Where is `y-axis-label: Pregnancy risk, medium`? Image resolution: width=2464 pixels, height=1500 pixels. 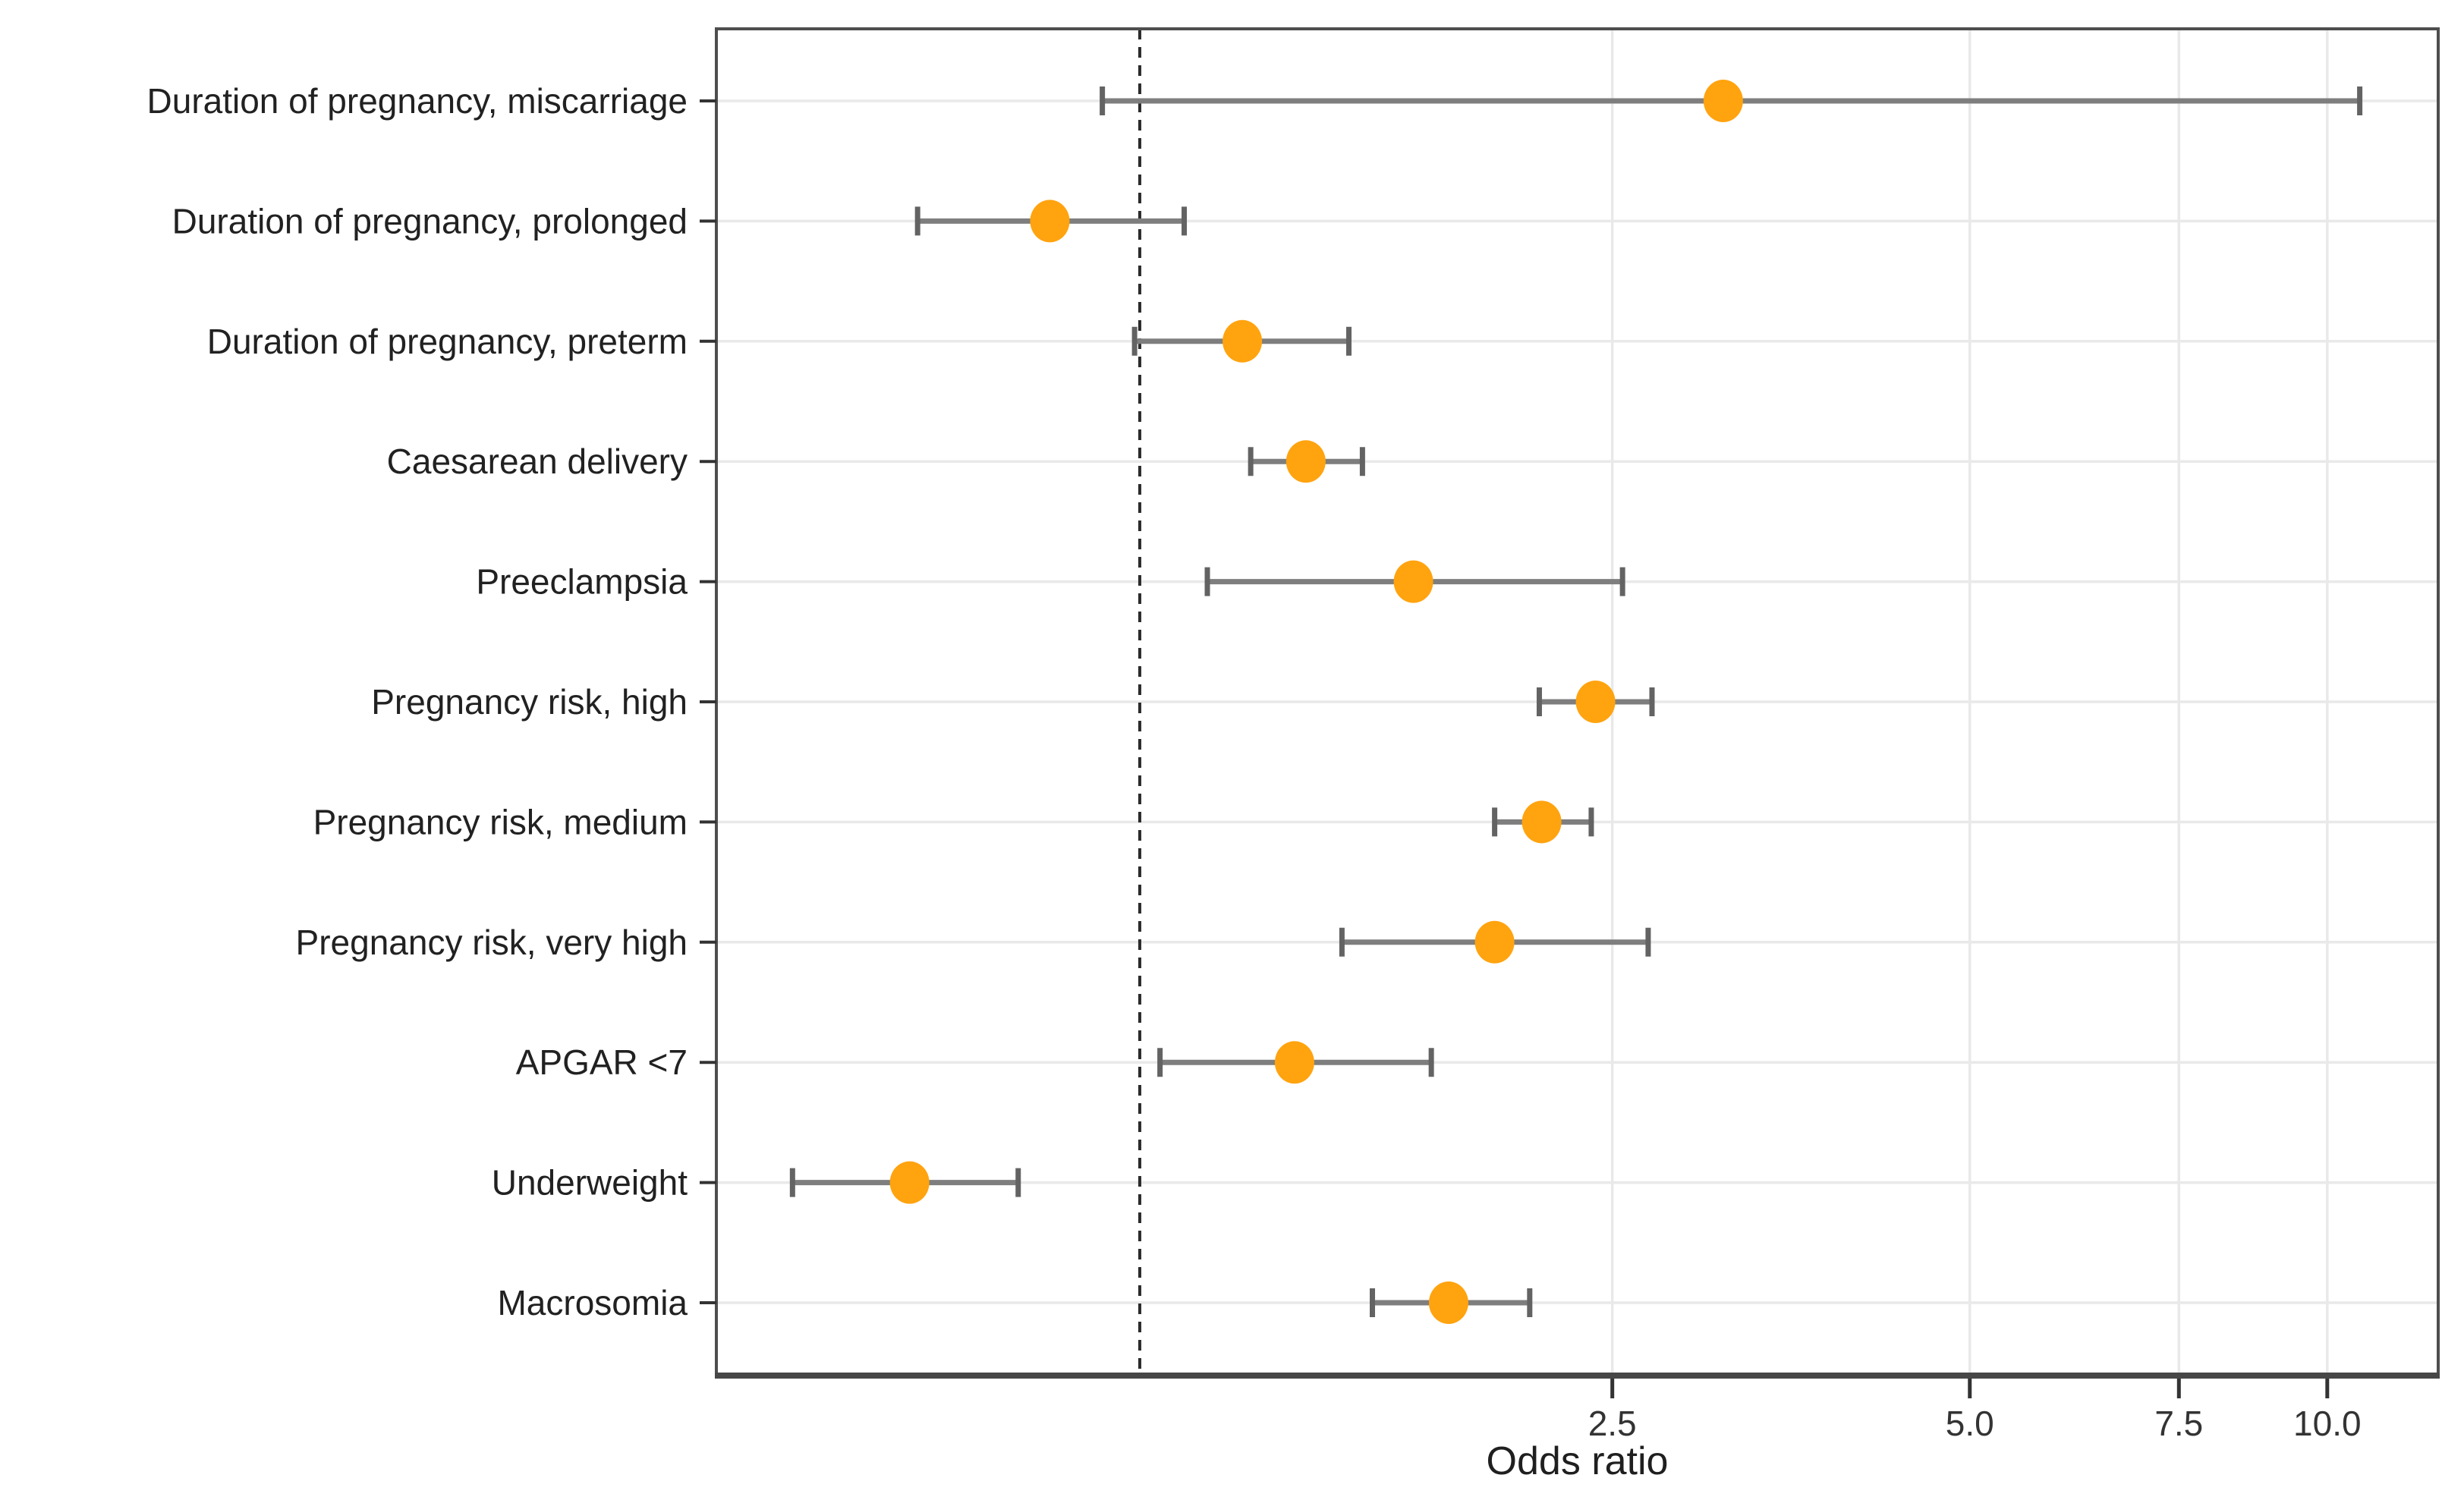 y-axis-label: Pregnancy risk, medium is located at coordinates (501, 822).